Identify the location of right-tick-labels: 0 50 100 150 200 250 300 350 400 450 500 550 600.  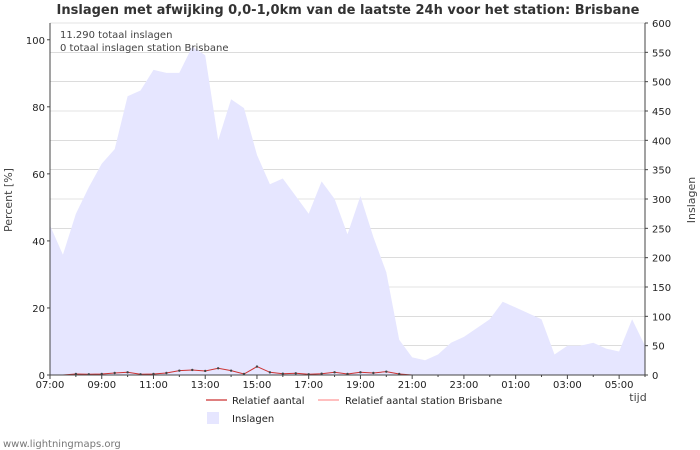
(658, 200).